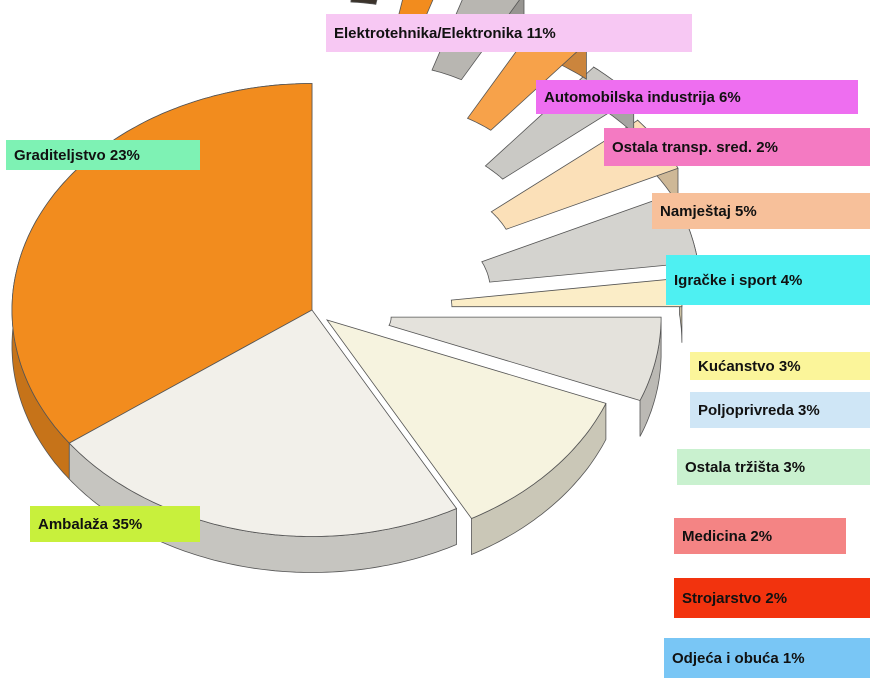 This screenshot has height=684, width=875. What do you see at coordinates (90, 524) in the screenshot?
I see `slice-label-text: Ambalaža 35%` at bounding box center [90, 524].